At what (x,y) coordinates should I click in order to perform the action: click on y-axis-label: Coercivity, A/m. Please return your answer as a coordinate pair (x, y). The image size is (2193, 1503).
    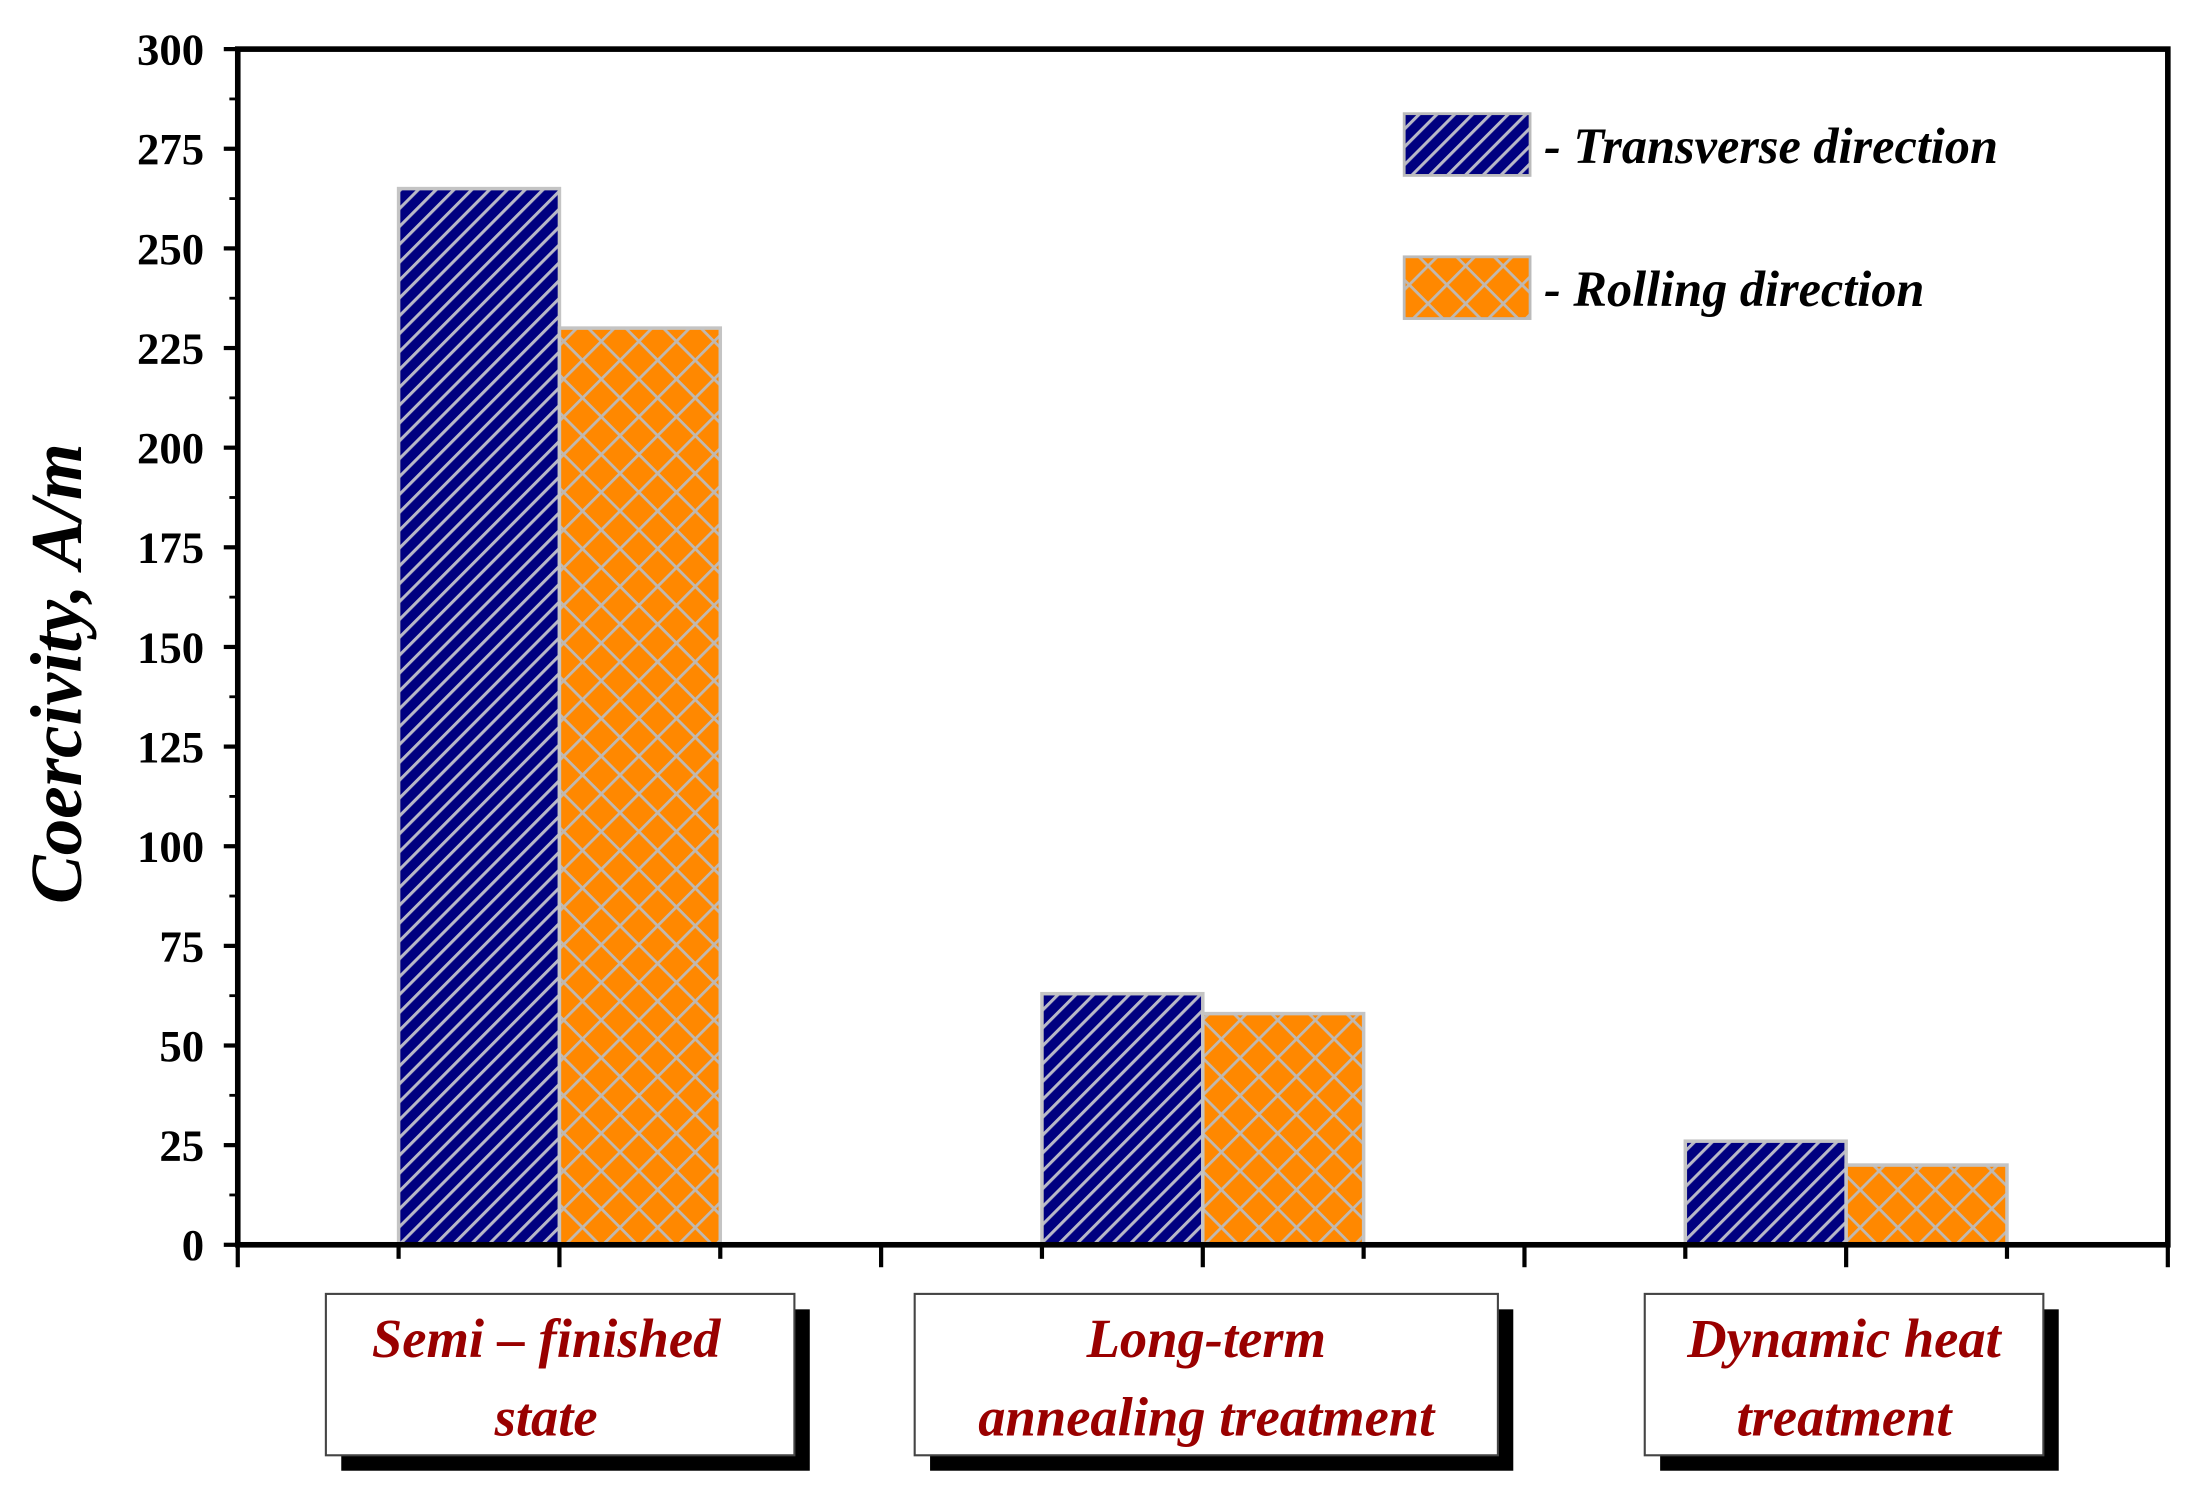
    Looking at the image, I should click on (56, 673).